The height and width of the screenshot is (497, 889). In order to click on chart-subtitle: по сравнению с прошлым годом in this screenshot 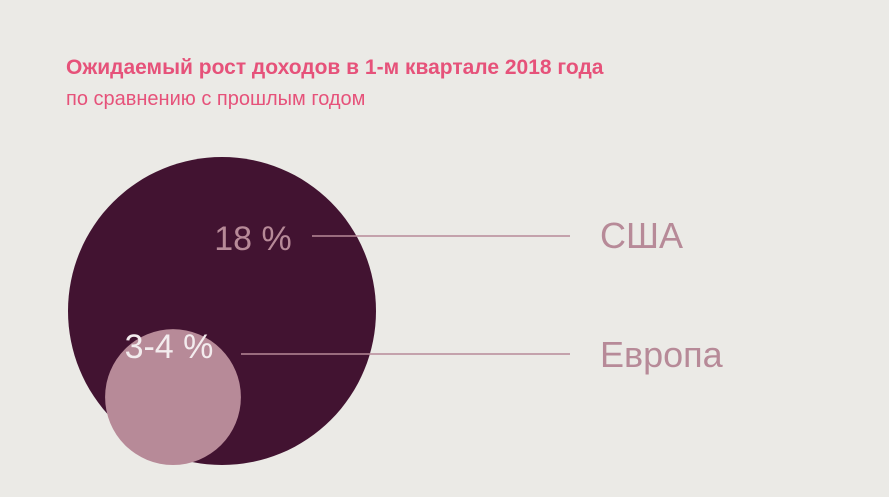, I will do `click(216, 99)`.